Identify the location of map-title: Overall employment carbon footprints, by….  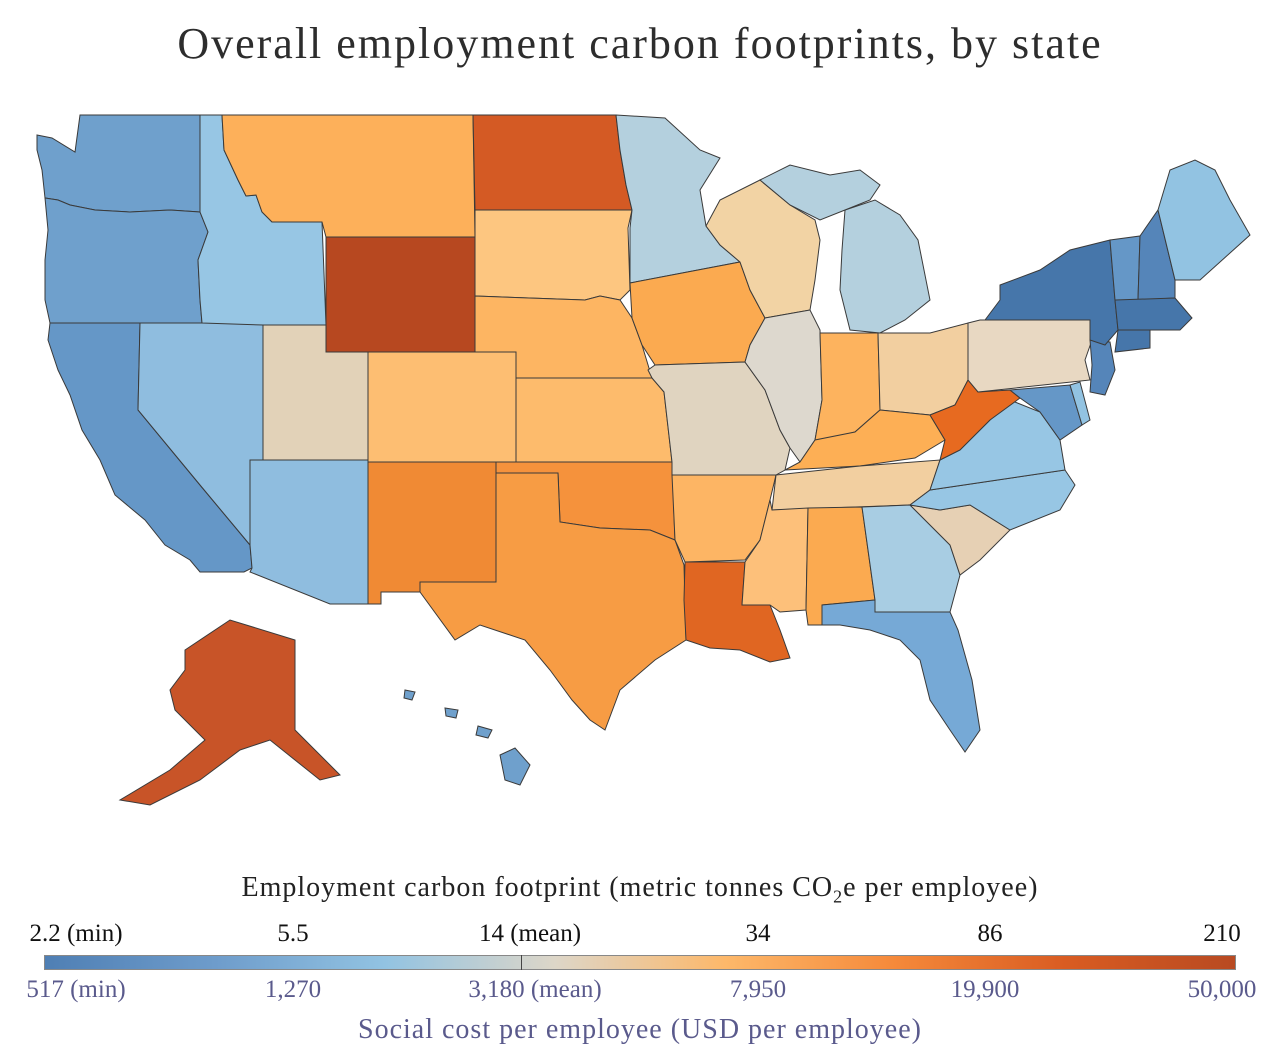
(640, 43).